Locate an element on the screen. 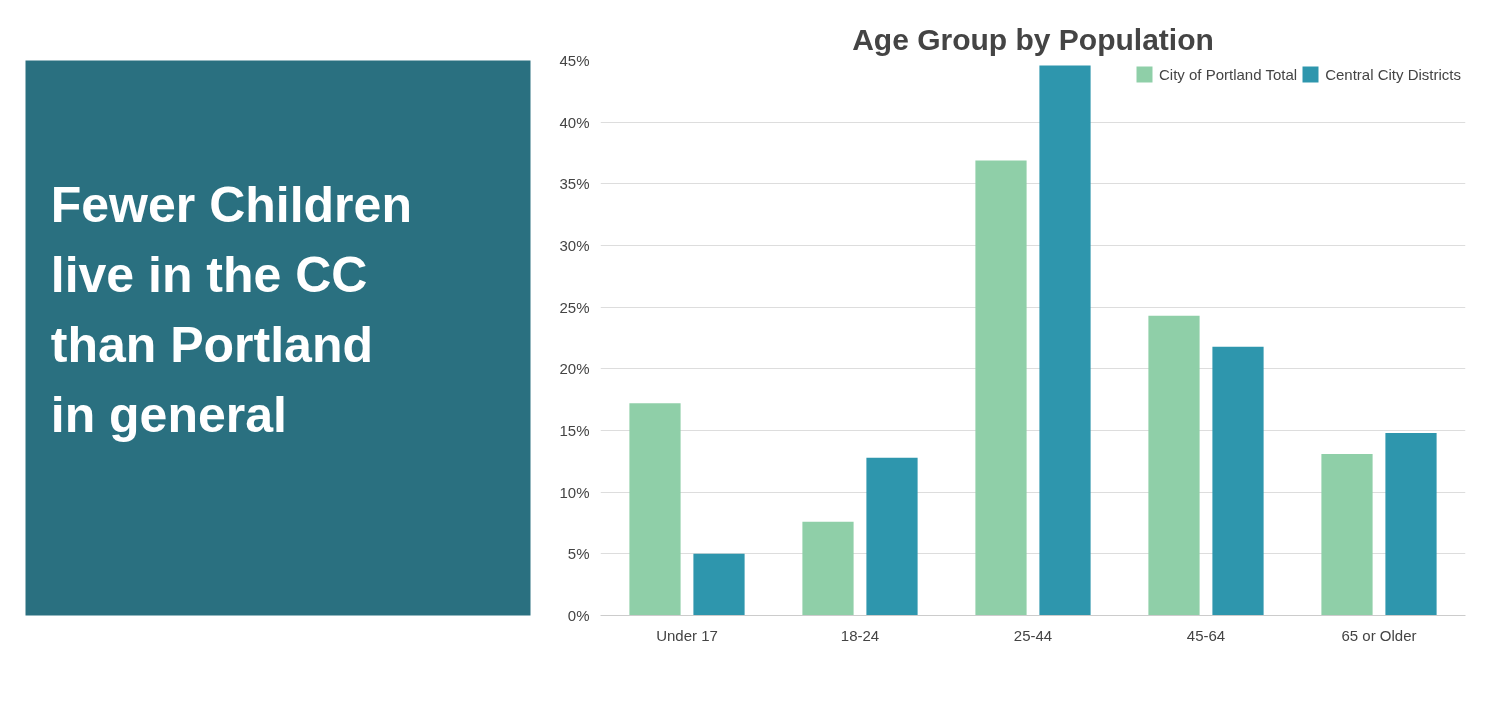 The width and height of the screenshot is (1489, 710). y-tick-label: 45% is located at coordinates (574, 60).